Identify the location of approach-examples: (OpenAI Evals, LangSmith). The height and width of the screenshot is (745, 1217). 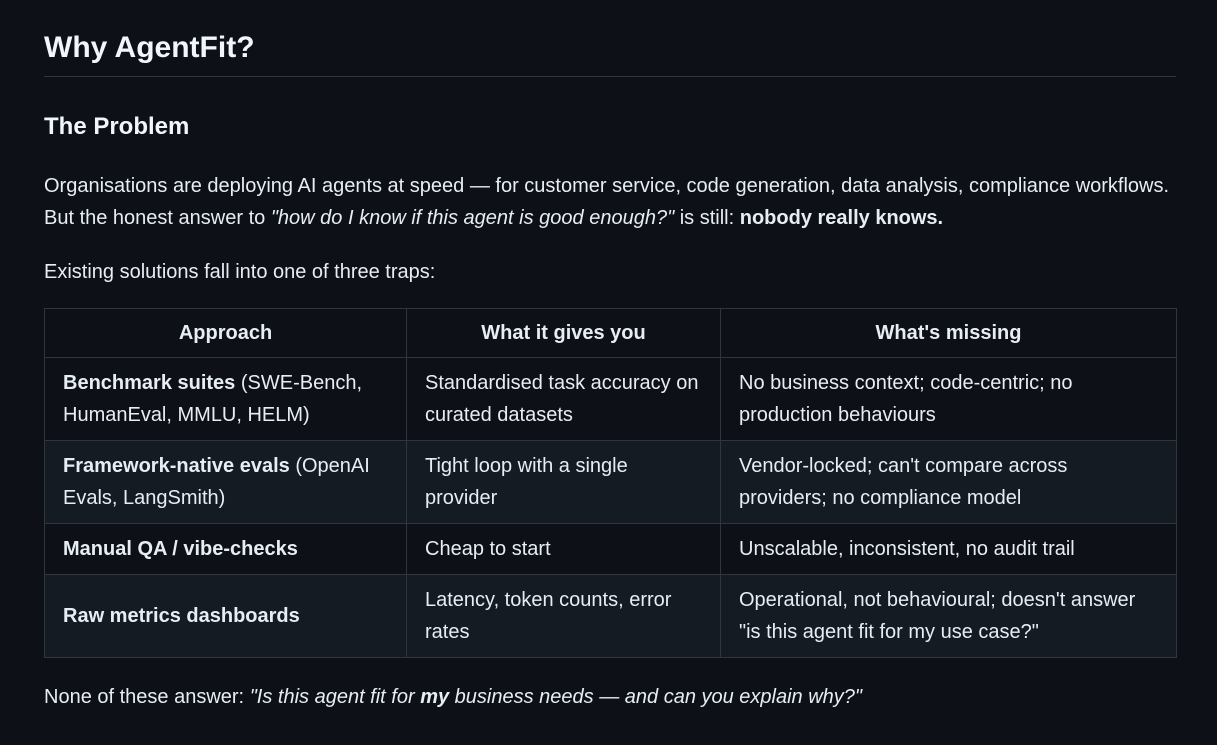
(216, 482).